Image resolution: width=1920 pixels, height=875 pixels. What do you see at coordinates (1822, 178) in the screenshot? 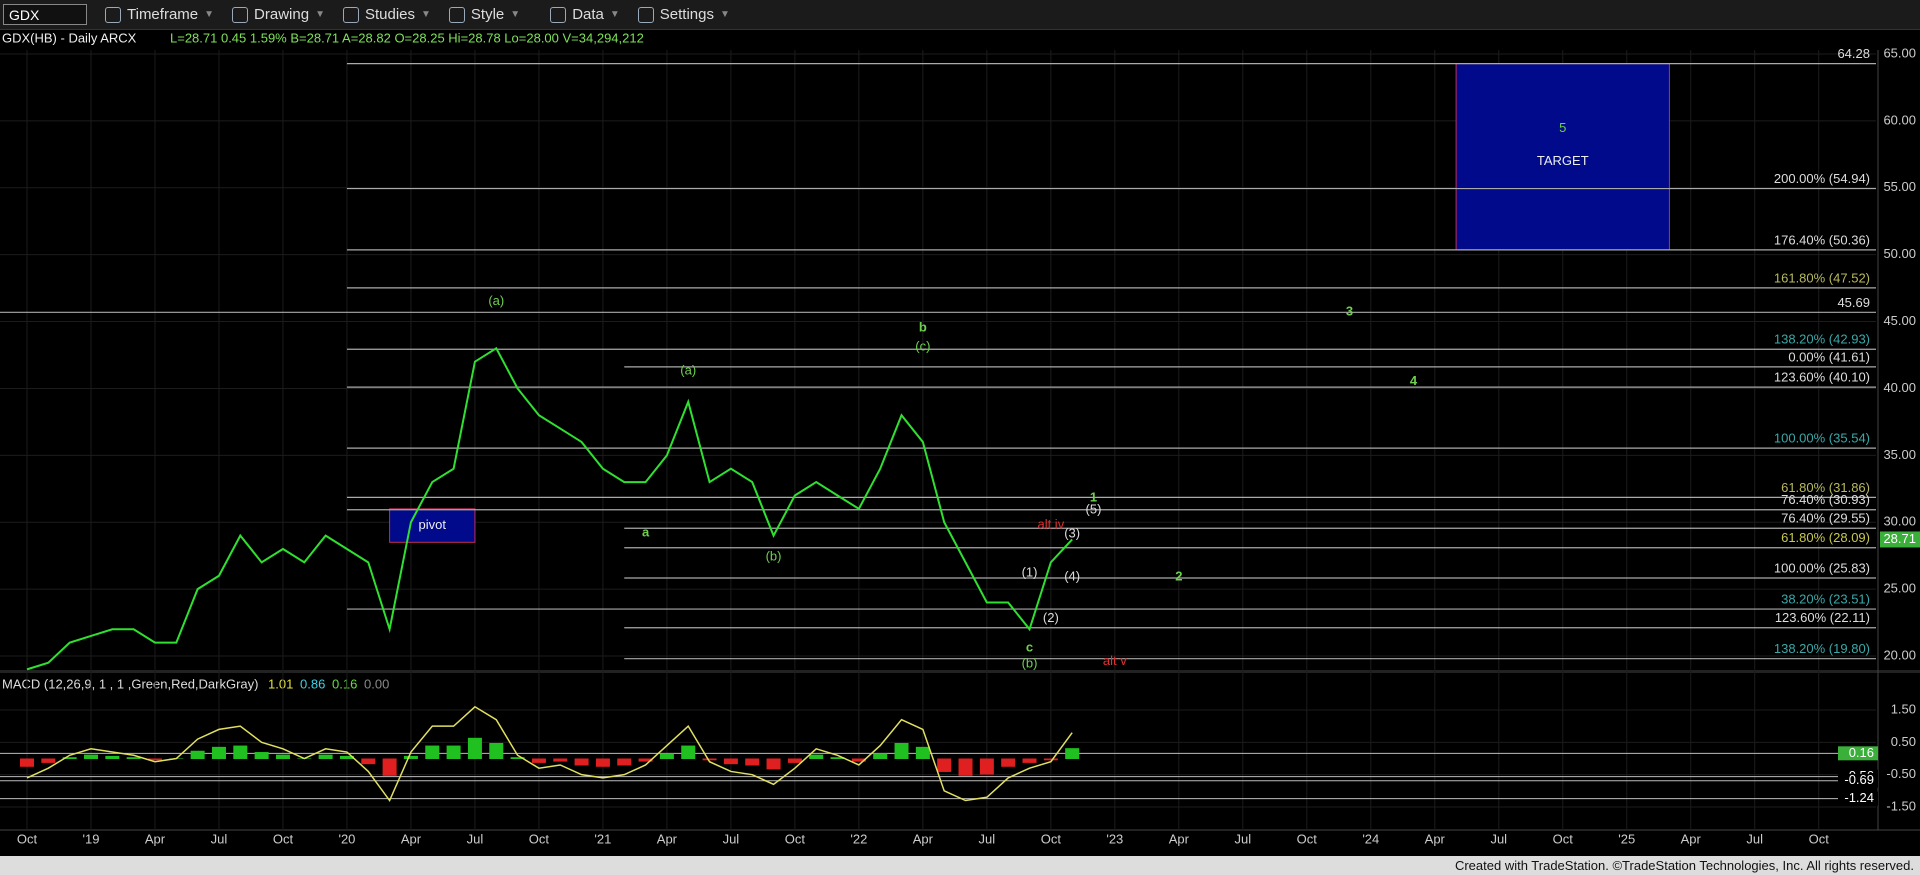
I see `fib-label: 200.00% (54.94)` at bounding box center [1822, 178].